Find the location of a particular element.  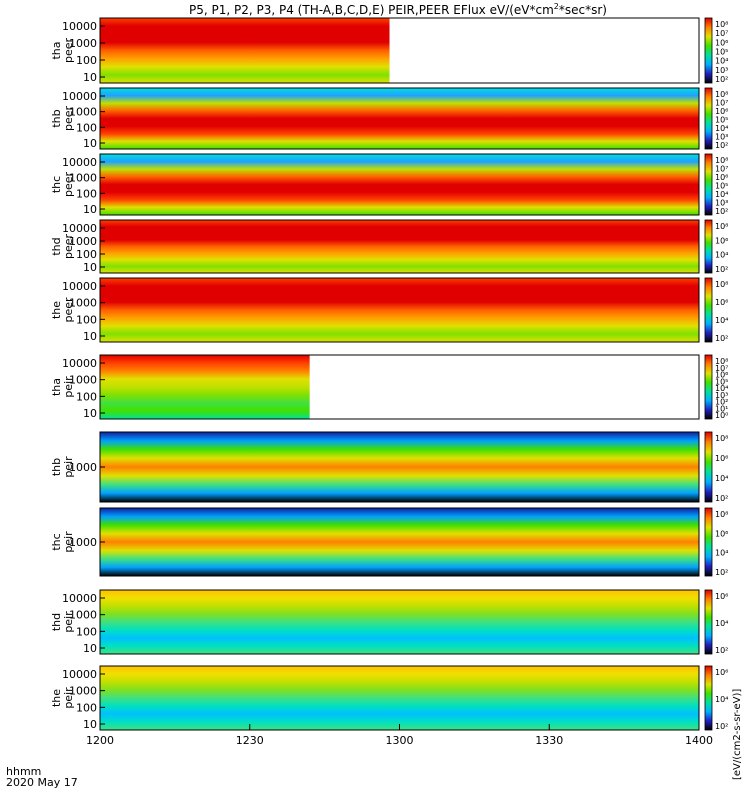

time-axis: 1200 1230 1300 1330 1400 is located at coordinates (399, 735).